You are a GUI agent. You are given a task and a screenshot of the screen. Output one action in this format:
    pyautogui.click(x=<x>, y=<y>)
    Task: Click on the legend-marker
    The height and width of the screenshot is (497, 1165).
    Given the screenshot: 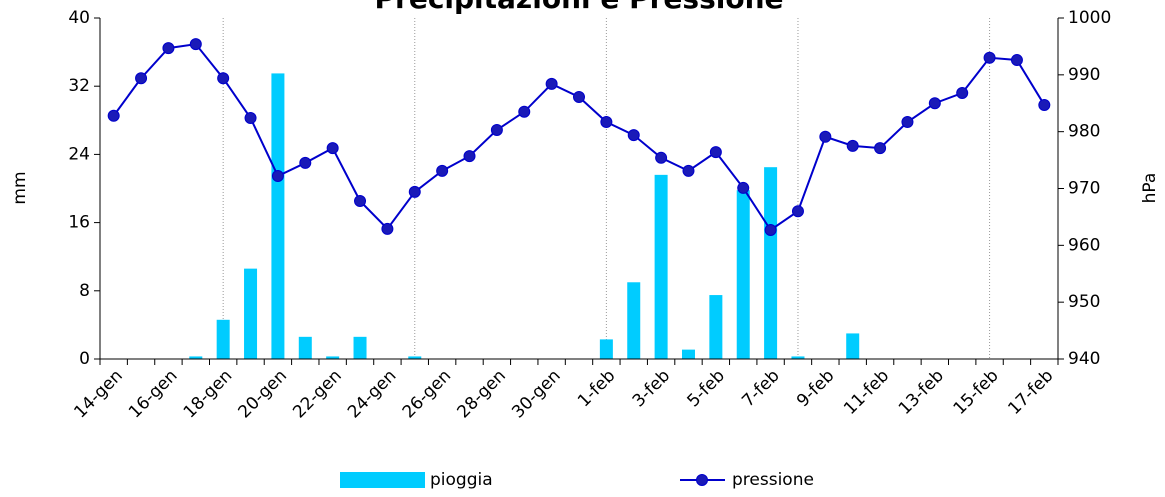 What is the action you would take?
    pyautogui.click(x=702, y=480)
    